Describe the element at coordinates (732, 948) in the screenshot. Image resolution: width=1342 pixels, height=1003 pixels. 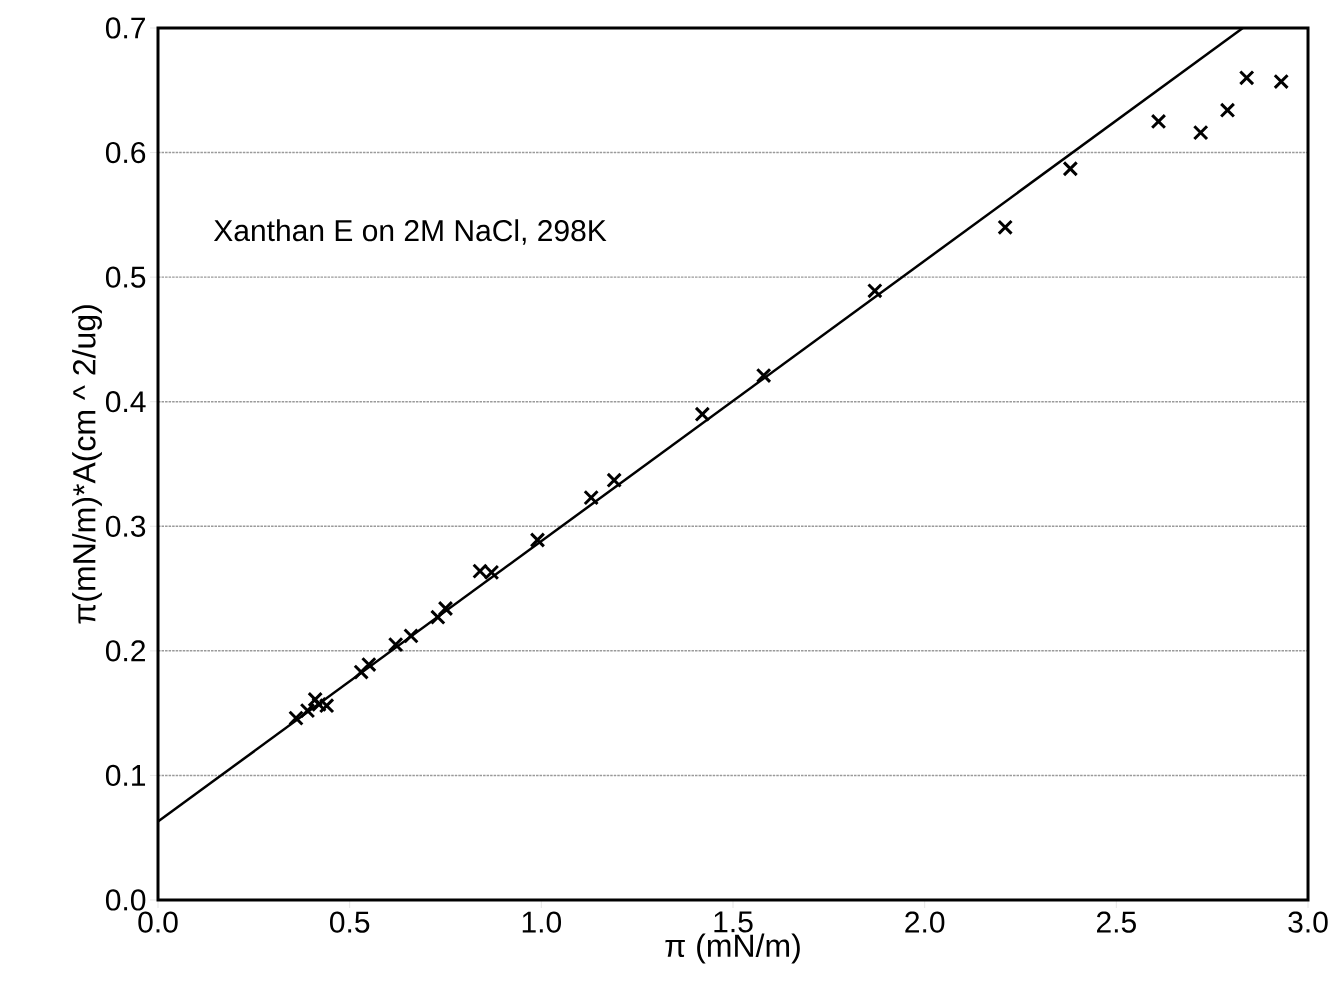
I see `x-axis-title: π (mN/m)` at that location.